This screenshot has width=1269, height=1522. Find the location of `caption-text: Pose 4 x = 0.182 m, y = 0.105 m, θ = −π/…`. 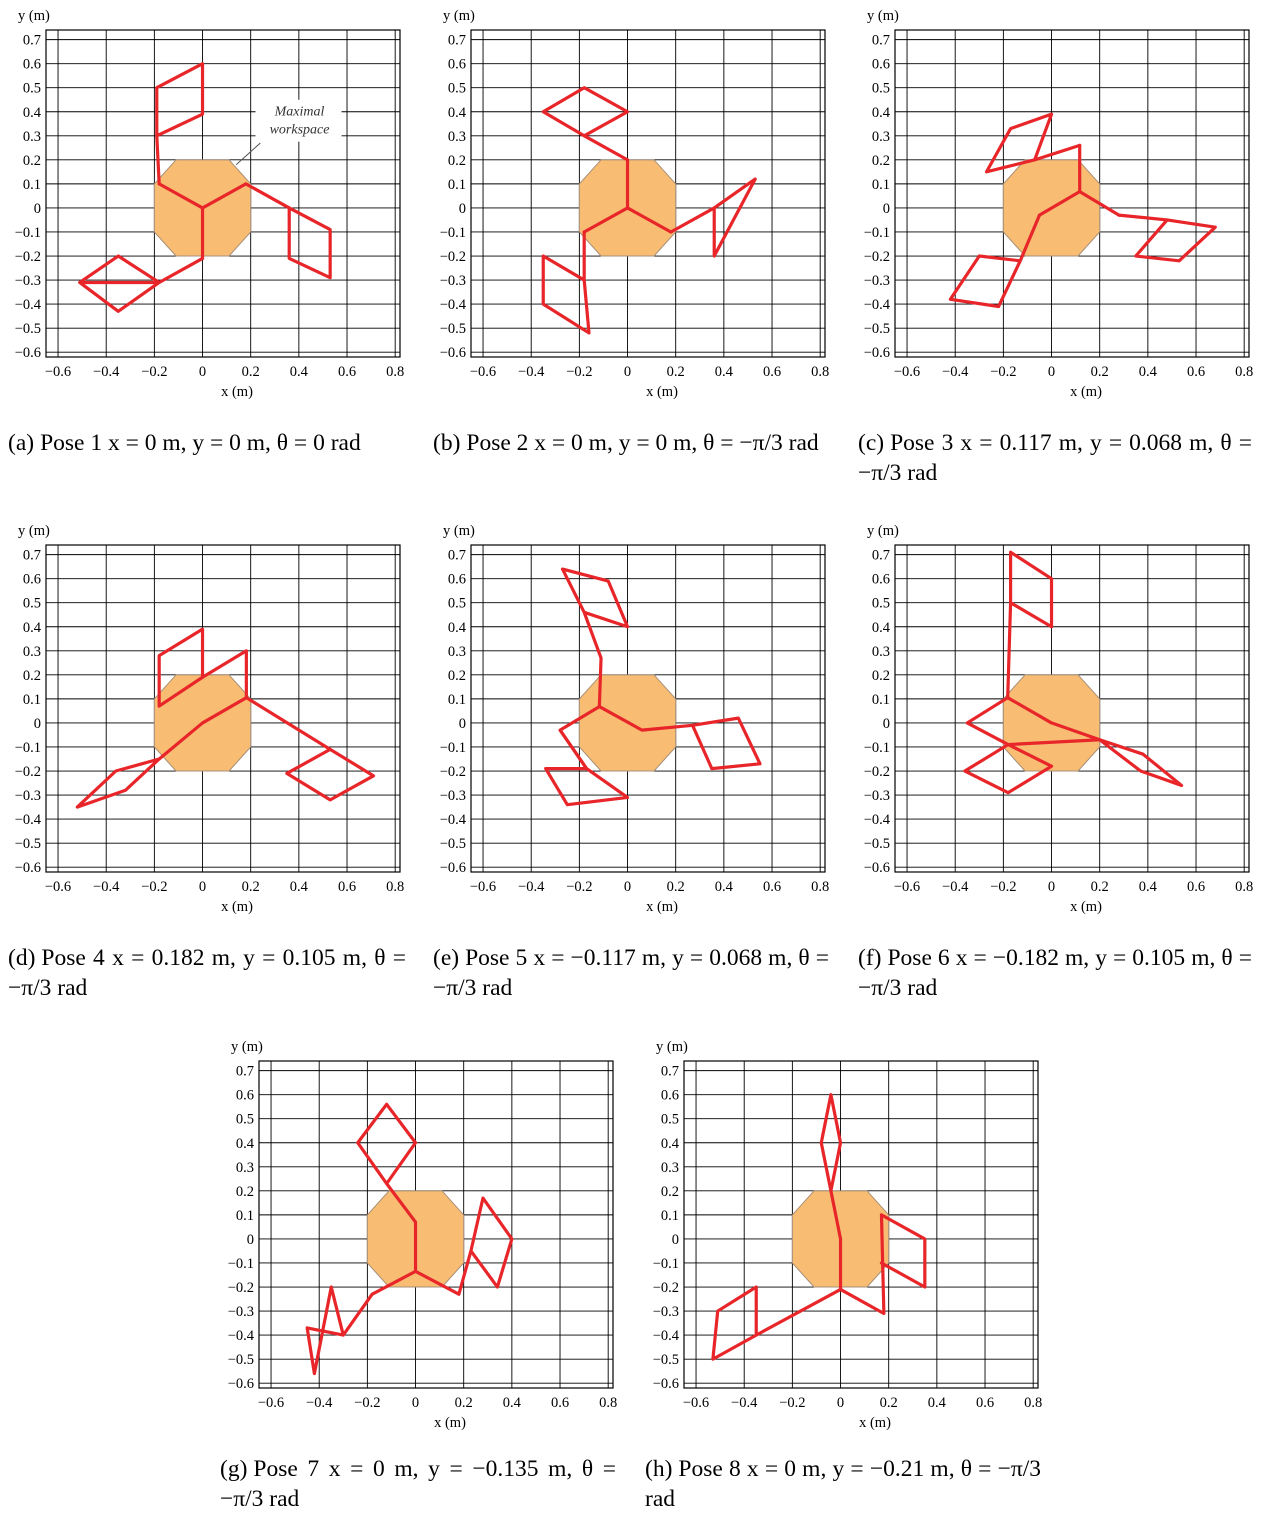

caption-text: Pose 4 x = 0.182 m, y = 0.105 m, θ = −π/… is located at coordinates (207, 973).